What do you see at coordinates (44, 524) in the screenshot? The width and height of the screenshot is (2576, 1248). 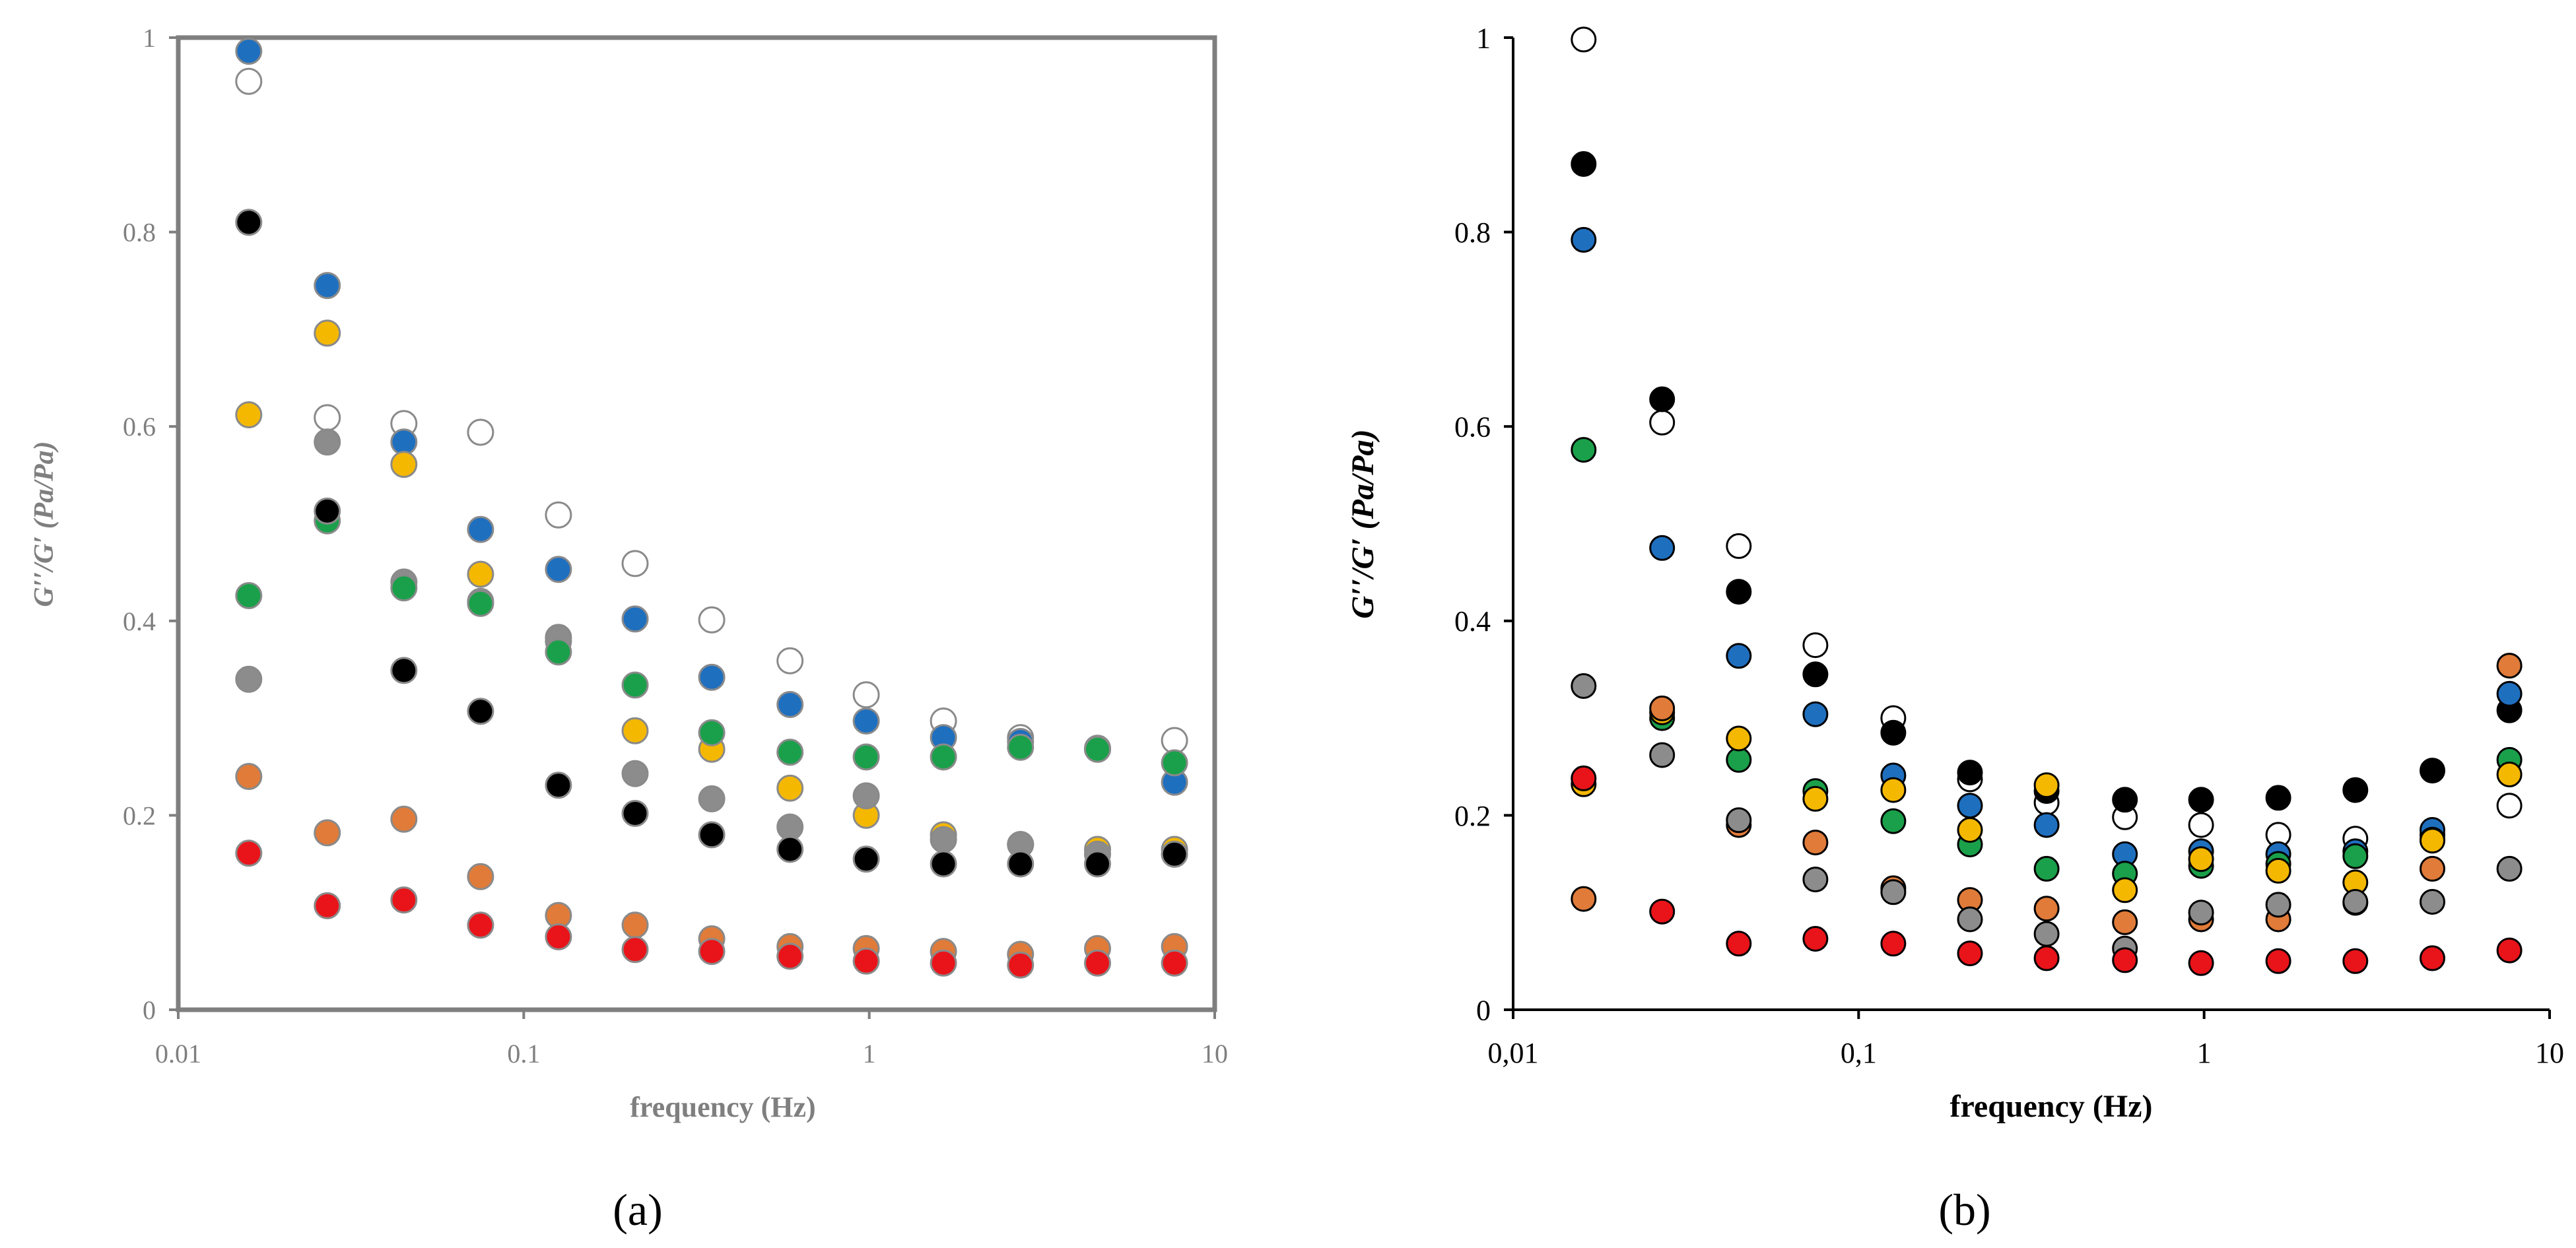 I see `y-axis-label-a: G′′/G′ (Pa/Pa)` at bounding box center [44, 524].